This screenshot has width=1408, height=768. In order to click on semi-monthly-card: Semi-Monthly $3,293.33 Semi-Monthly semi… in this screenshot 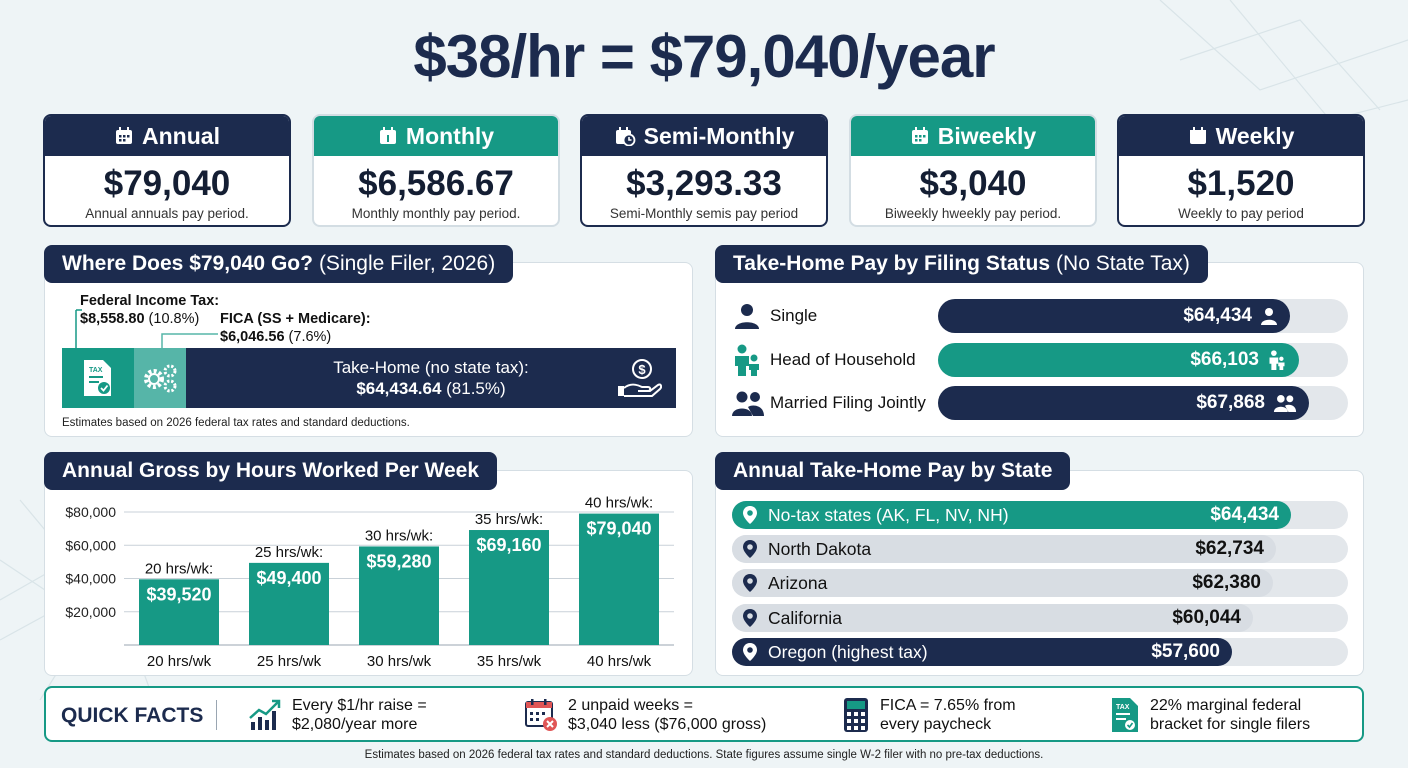, I will do `click(704, 170)`.